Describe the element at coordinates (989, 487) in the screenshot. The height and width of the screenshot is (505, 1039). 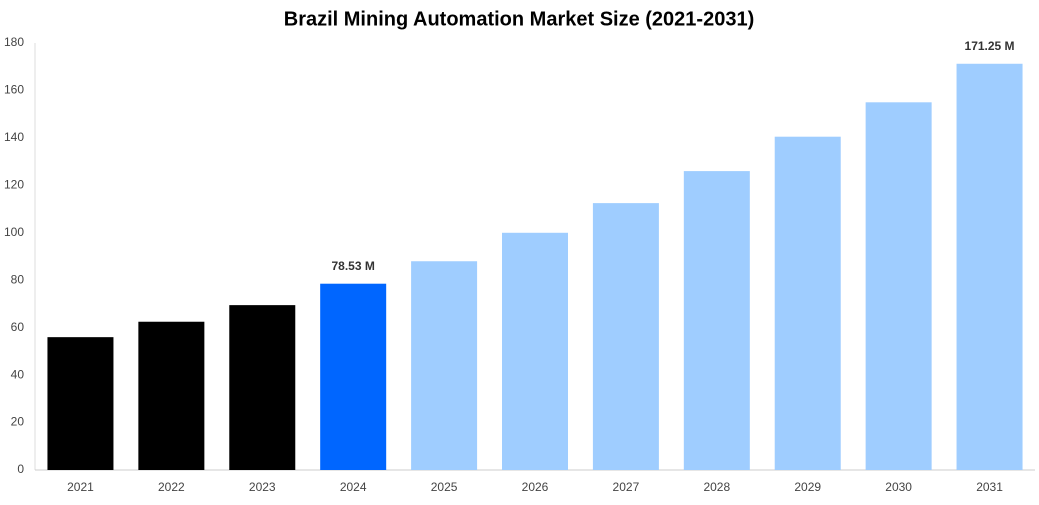
I see `x-tick-label: 2031` at that location.